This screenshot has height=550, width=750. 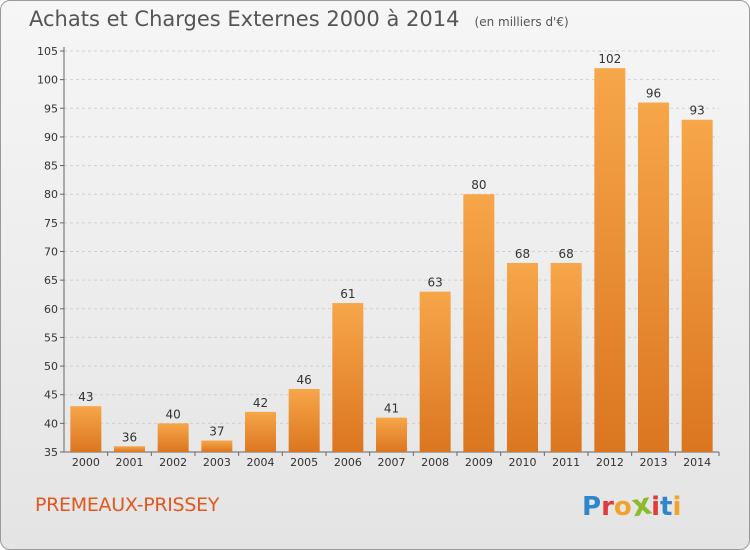 What do you see at coordinates (85, 397) in the screenshot?
I see `bar-value-label: 43` at bounding box center [85, 397].